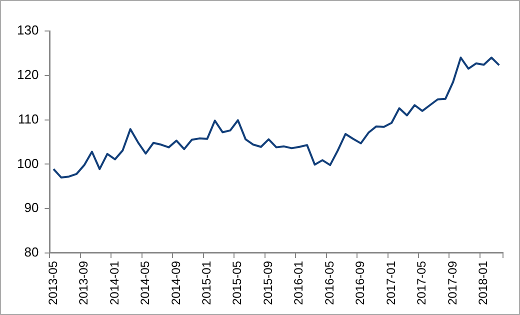 The height and width of the screenshot is (315, 520). I want to click on x-tick-label: 2016-01, so click(299, 283).